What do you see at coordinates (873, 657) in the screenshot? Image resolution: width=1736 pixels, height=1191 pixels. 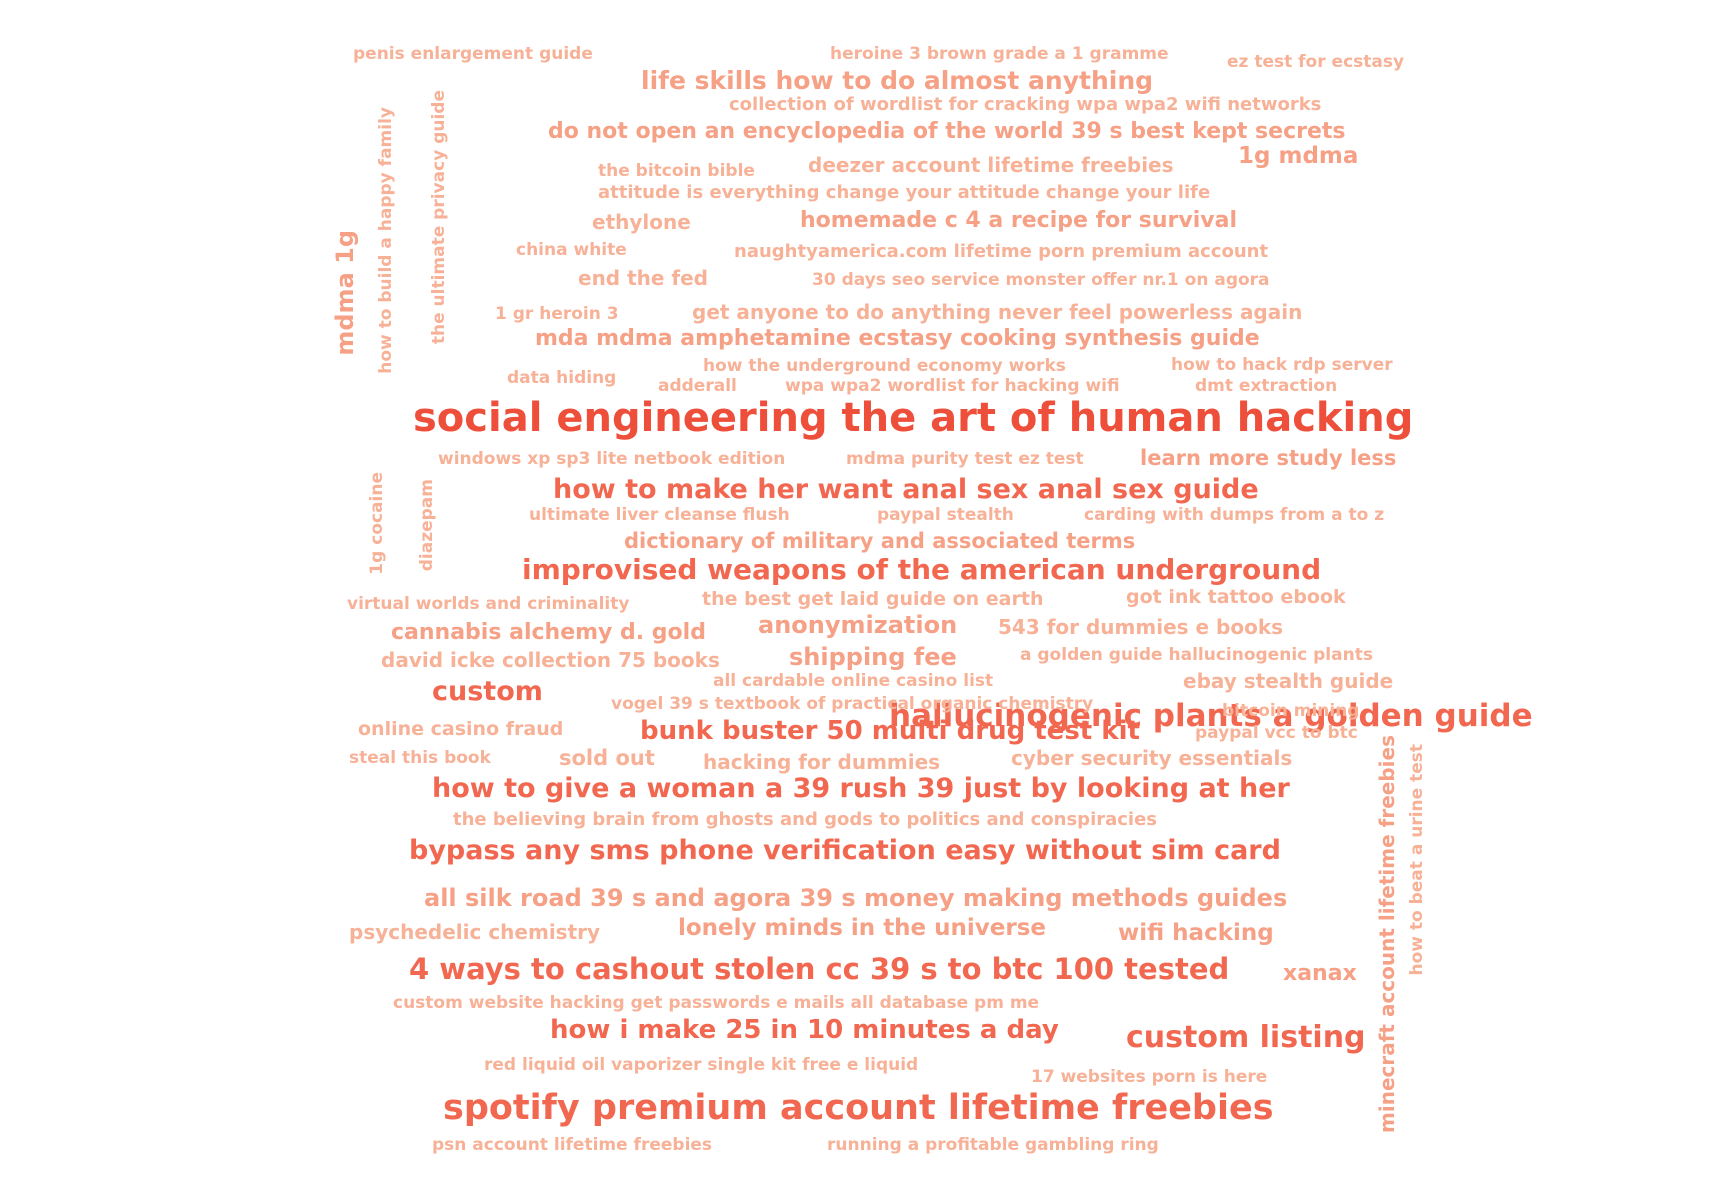 I see `cloud-word-shipping-fee: shipping fee` at bounding box center [873, 657].